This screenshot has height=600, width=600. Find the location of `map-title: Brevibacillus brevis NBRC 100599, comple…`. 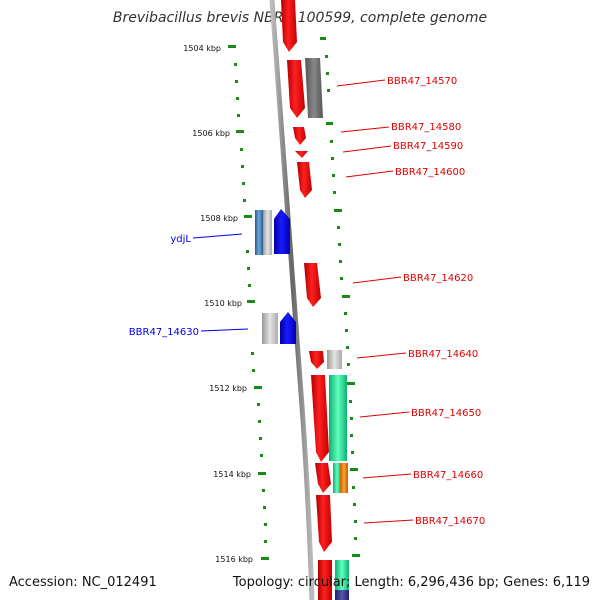

map-title: Brevibacillus brevis NBRC 100599, comple… is located at coordinates (300, 18).